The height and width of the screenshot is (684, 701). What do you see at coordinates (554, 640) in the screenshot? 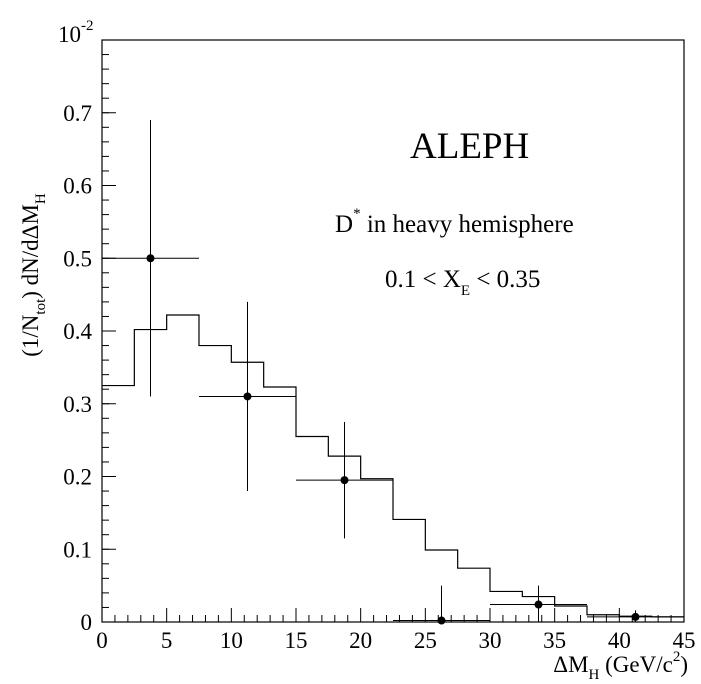
I see `x-tick-label: 35` at bounding box center [554, 640].